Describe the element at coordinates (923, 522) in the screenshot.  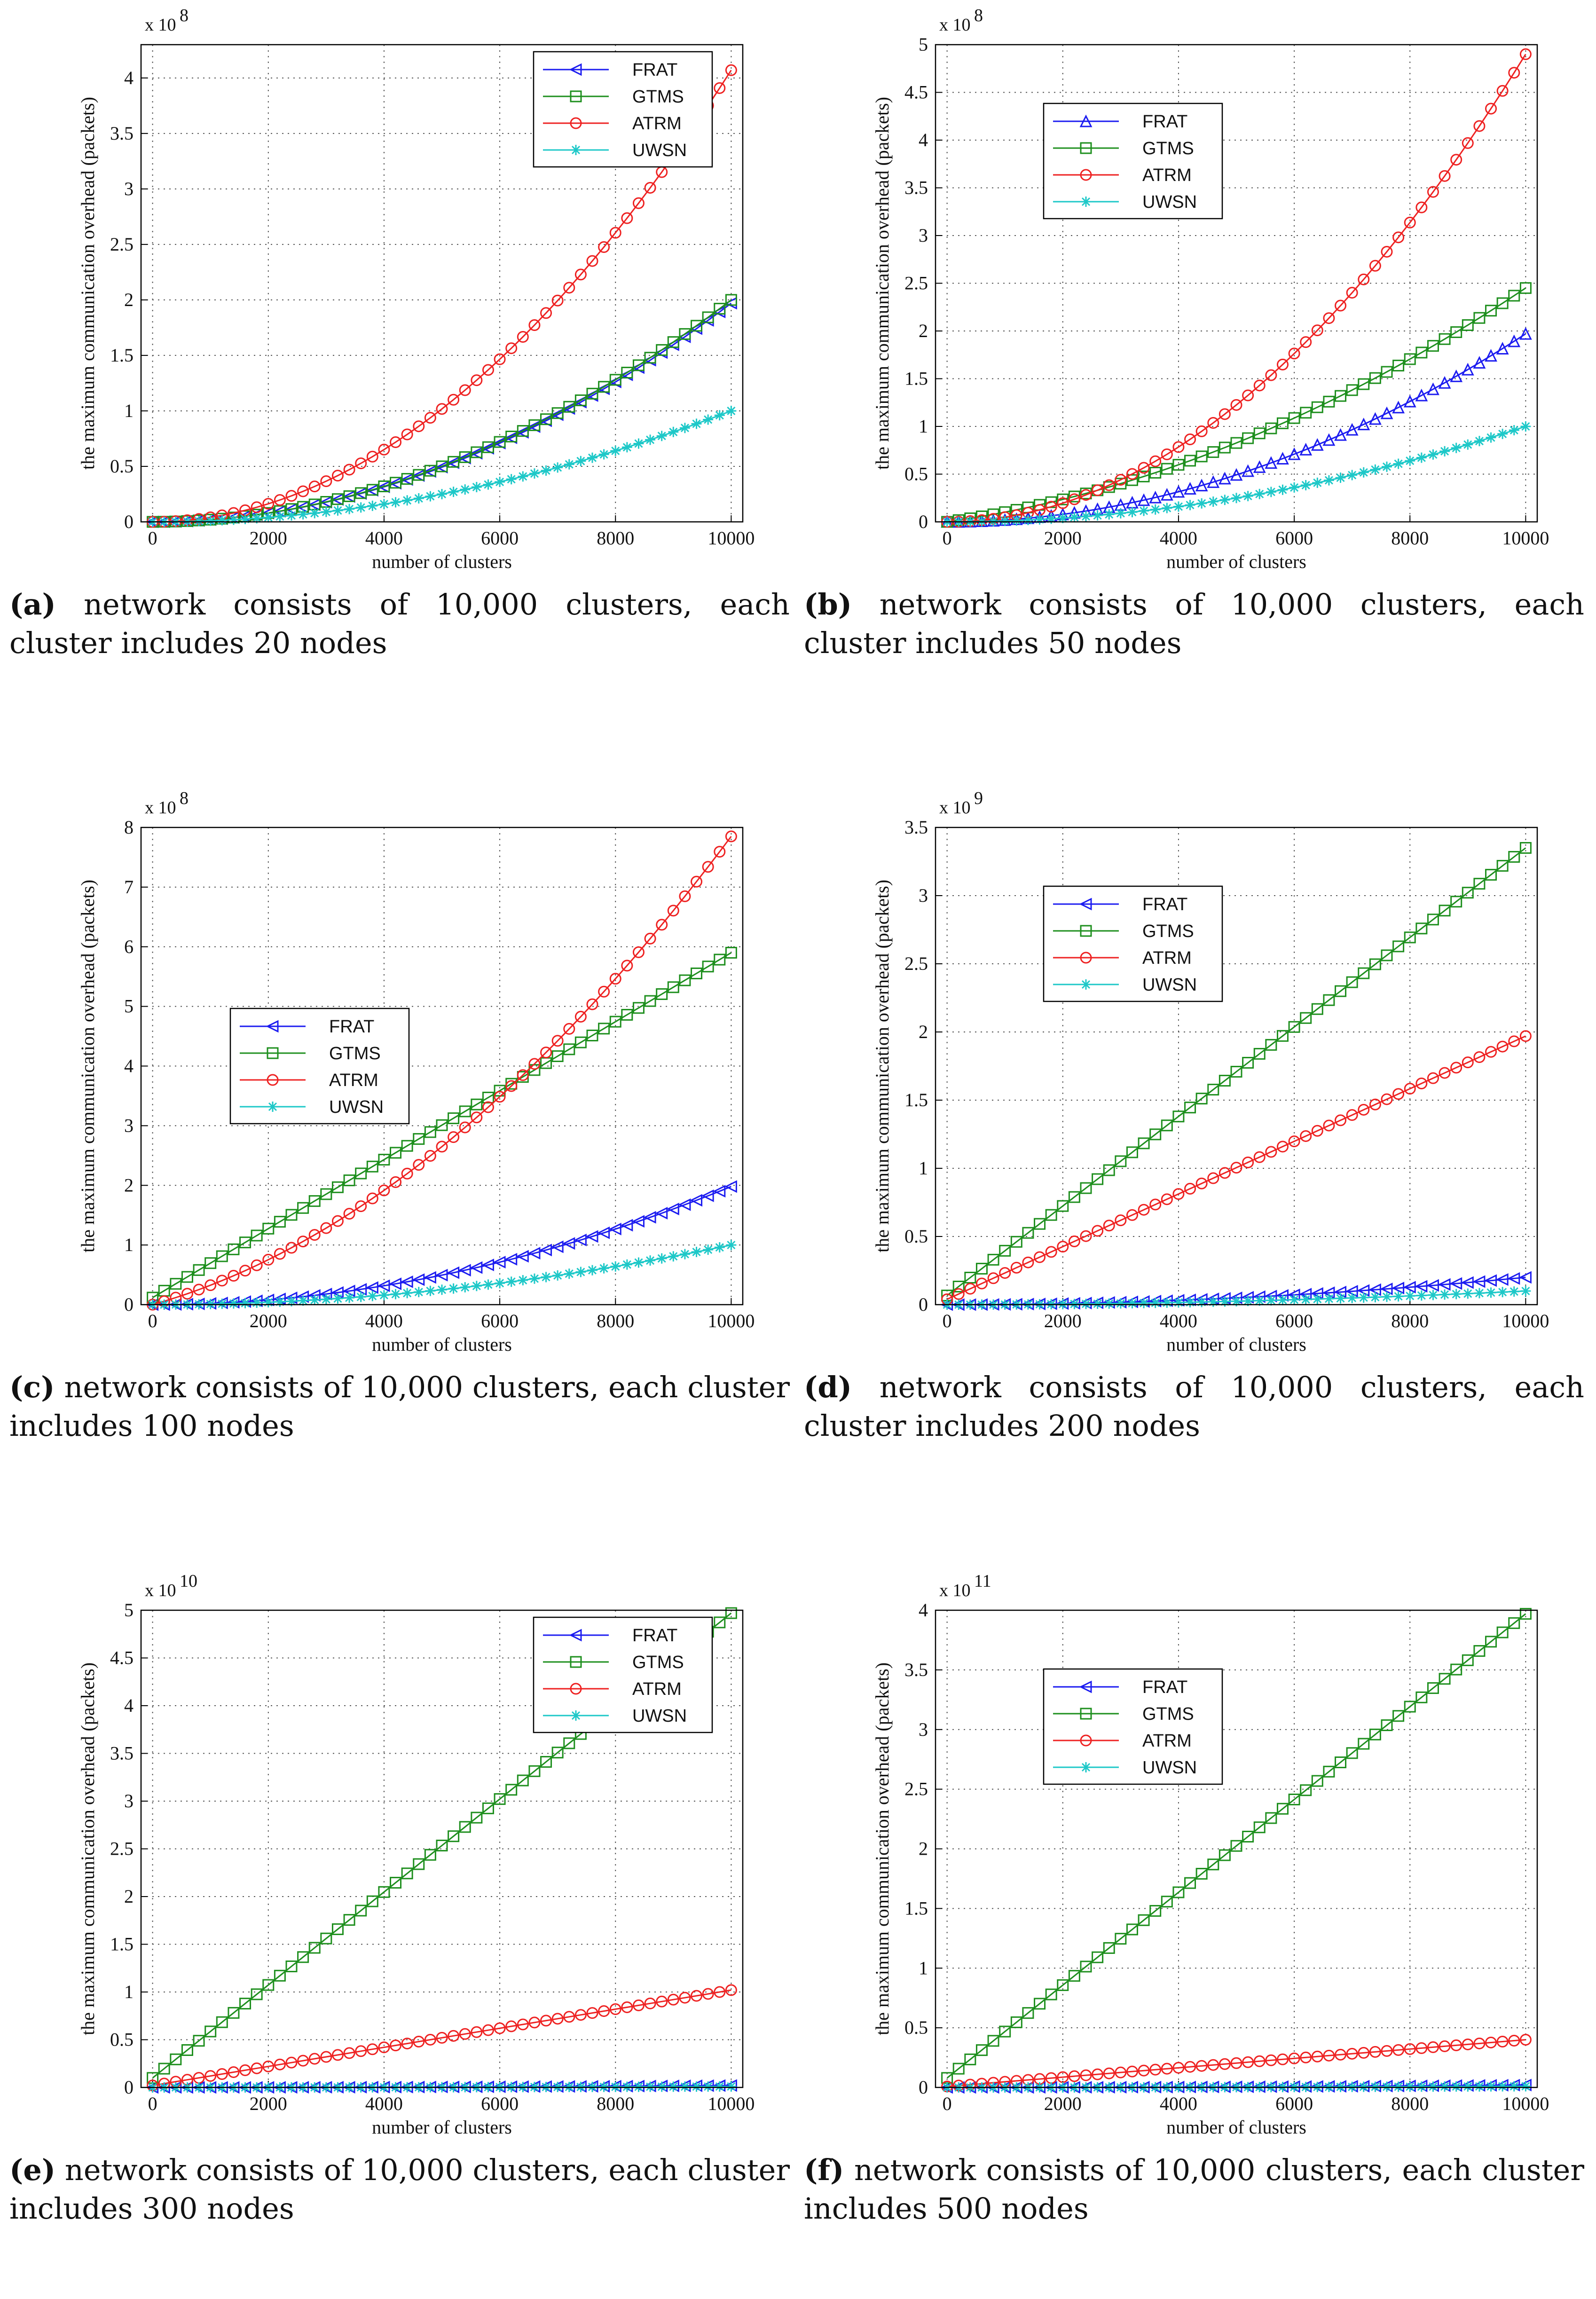
I see `y-tick-label: 0` at that location.